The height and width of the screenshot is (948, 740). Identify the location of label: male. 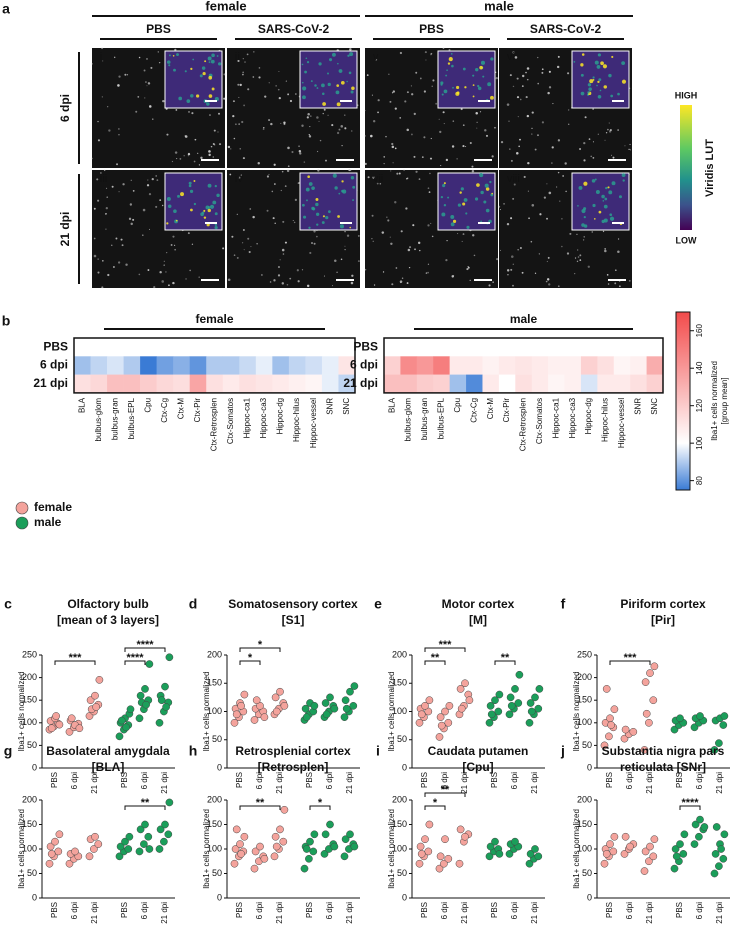
(524, 319).